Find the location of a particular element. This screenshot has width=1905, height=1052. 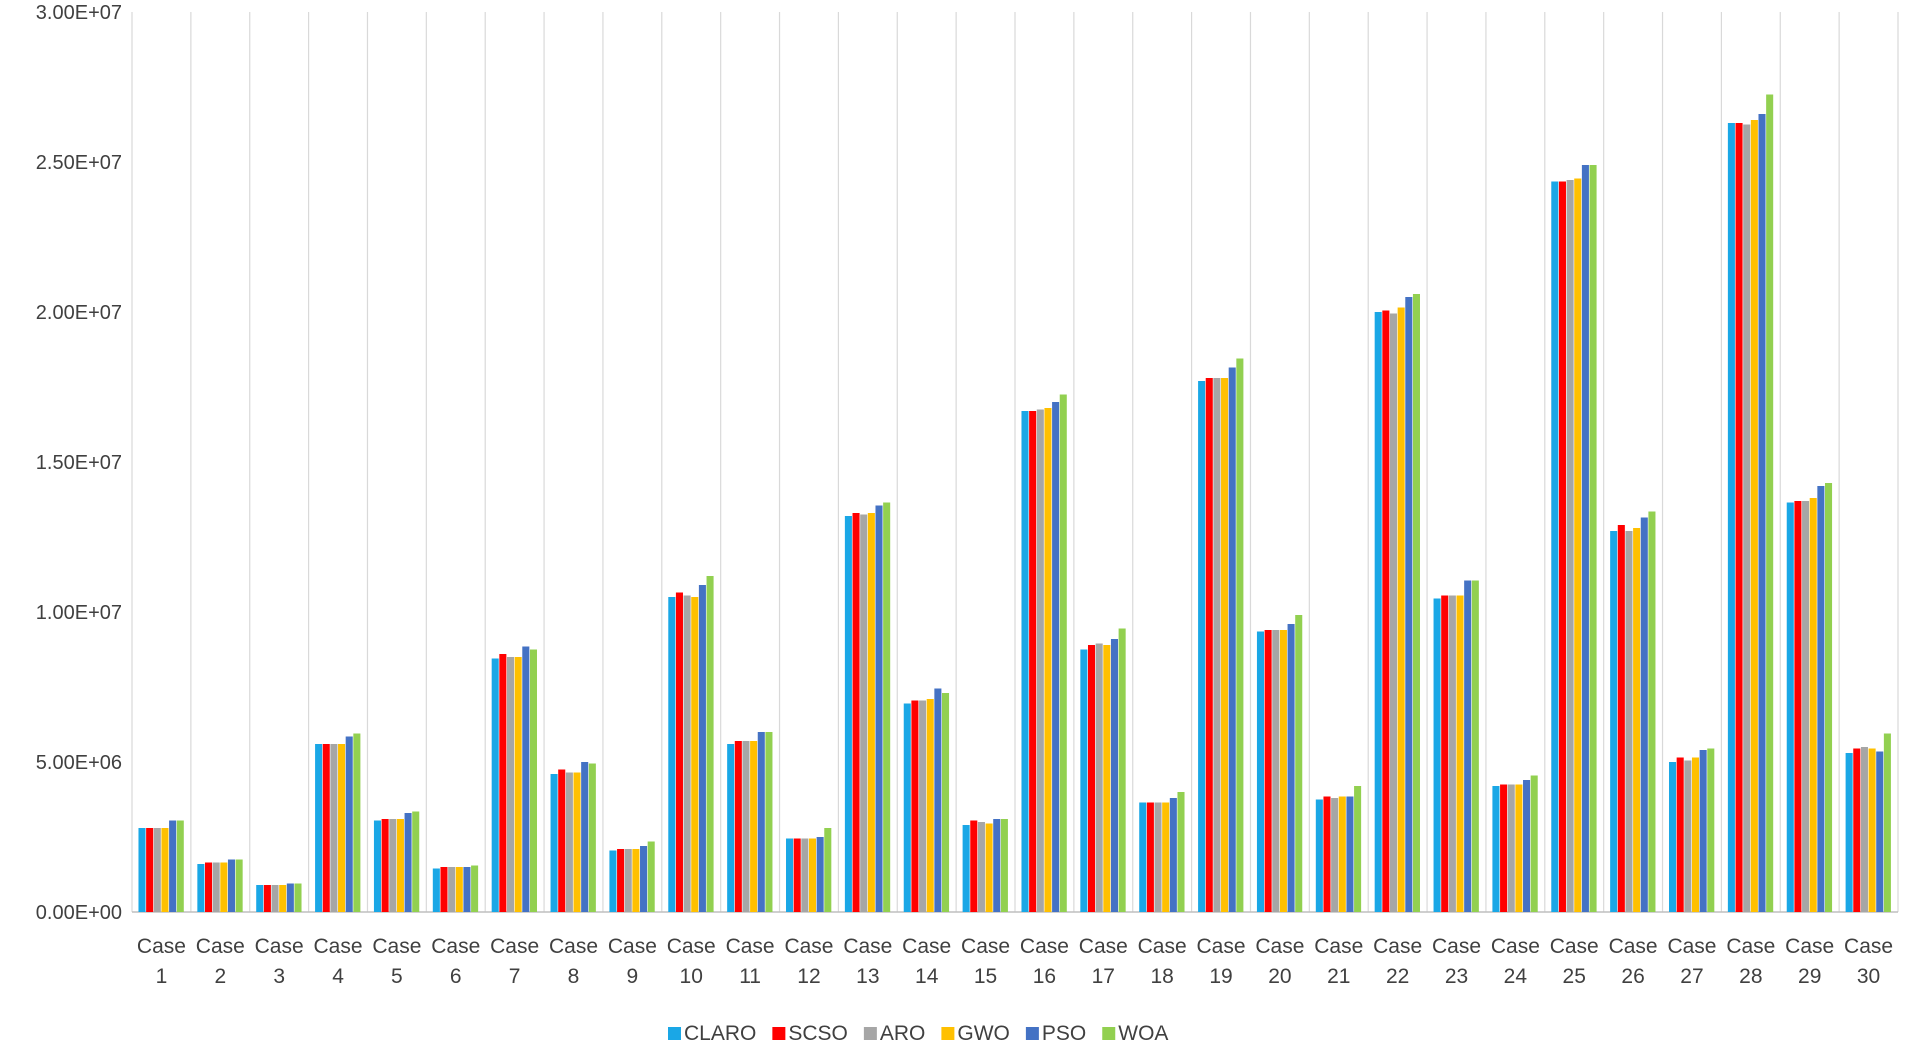

x-category-label: Case 11 is located at coordinates (750, 961).